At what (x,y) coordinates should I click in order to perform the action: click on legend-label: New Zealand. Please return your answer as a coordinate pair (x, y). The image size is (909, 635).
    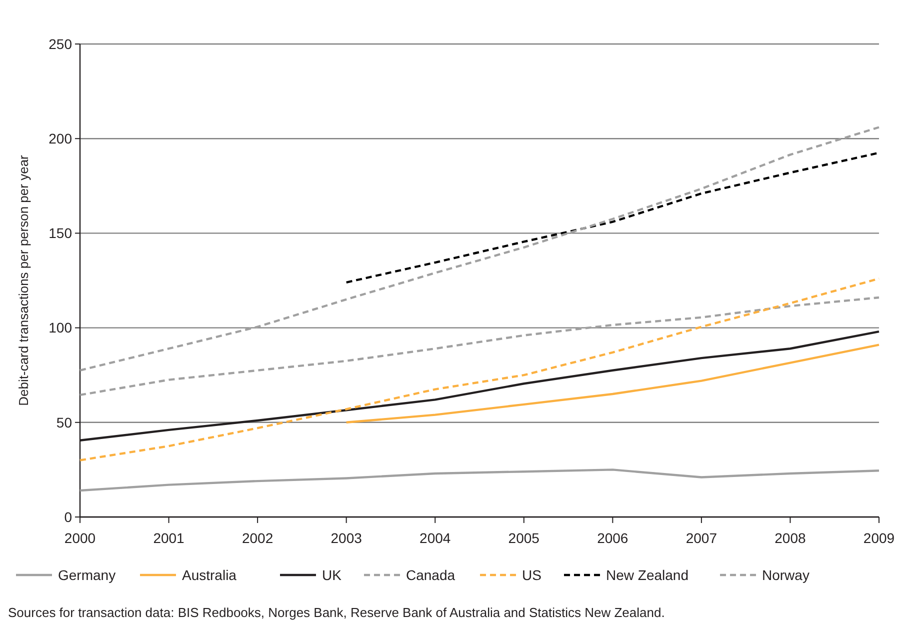
    Looking at the image, I should click on (647, 574).